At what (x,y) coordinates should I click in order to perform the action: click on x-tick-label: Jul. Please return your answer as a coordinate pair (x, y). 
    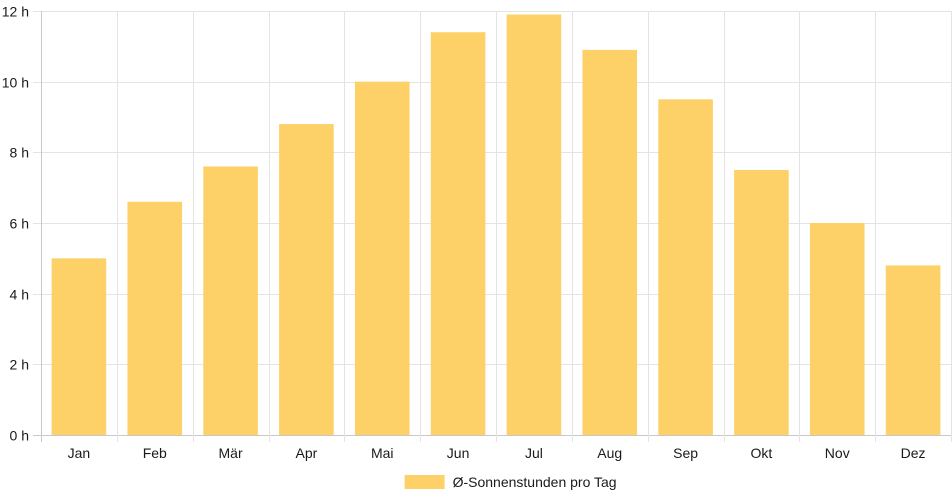
    Looking at the image, I should click on (534, 453).